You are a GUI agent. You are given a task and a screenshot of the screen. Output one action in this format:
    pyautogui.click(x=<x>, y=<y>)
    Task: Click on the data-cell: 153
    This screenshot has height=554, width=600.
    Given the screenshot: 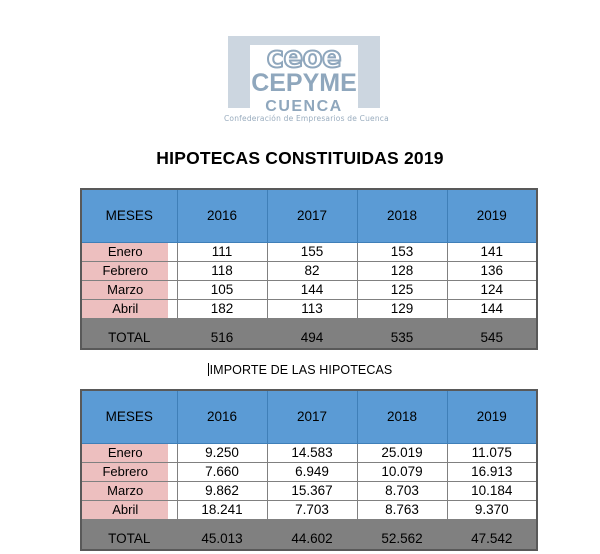 What is the action you would take?
    pyautogui.click(x=402, y=251)
    